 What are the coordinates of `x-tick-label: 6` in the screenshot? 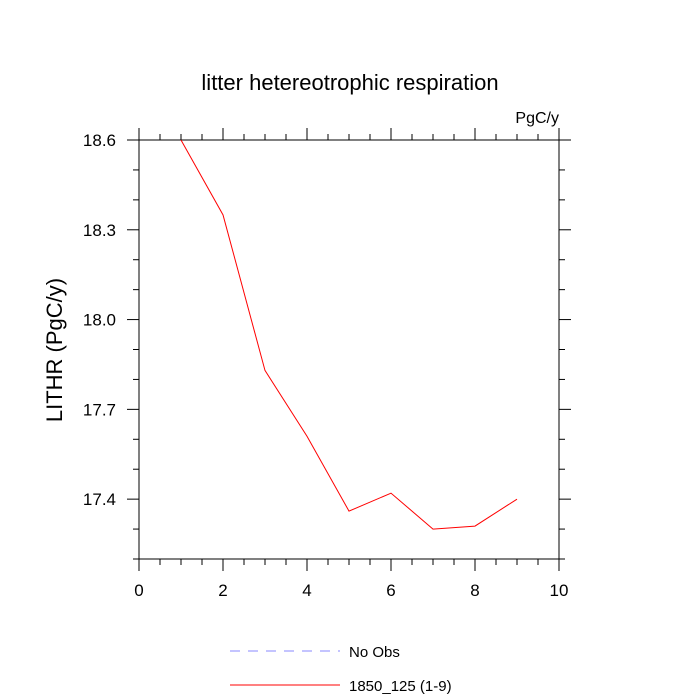 It's located at (390, 590).